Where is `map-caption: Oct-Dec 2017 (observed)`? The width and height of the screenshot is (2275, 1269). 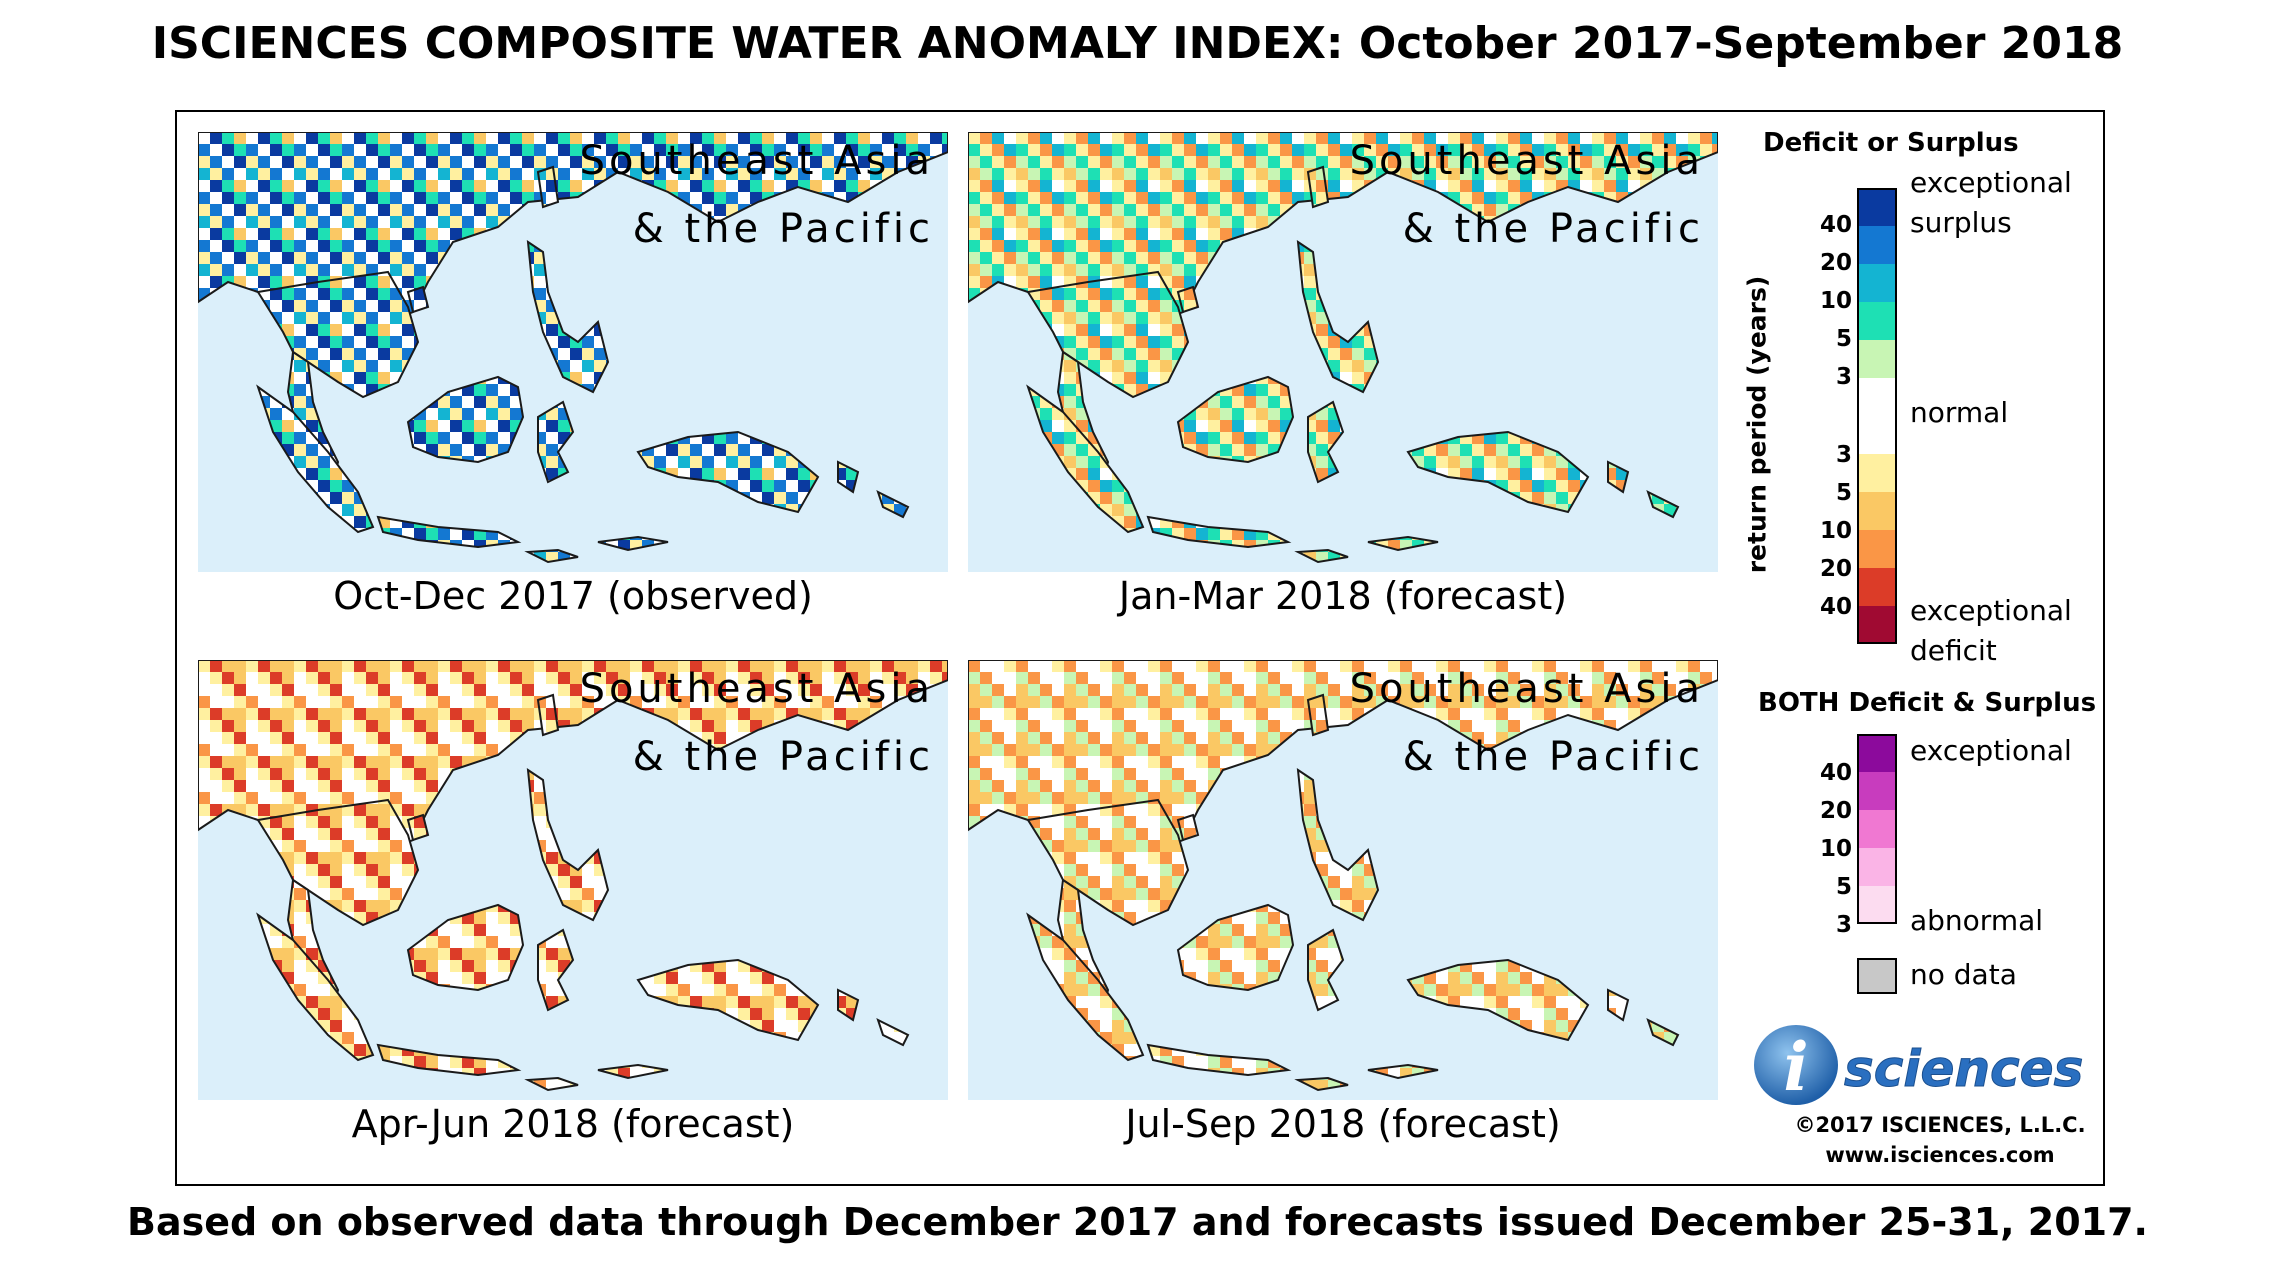
map-caption: Oct-Dec 2017 (observed) is located at coordinates (573, 596).